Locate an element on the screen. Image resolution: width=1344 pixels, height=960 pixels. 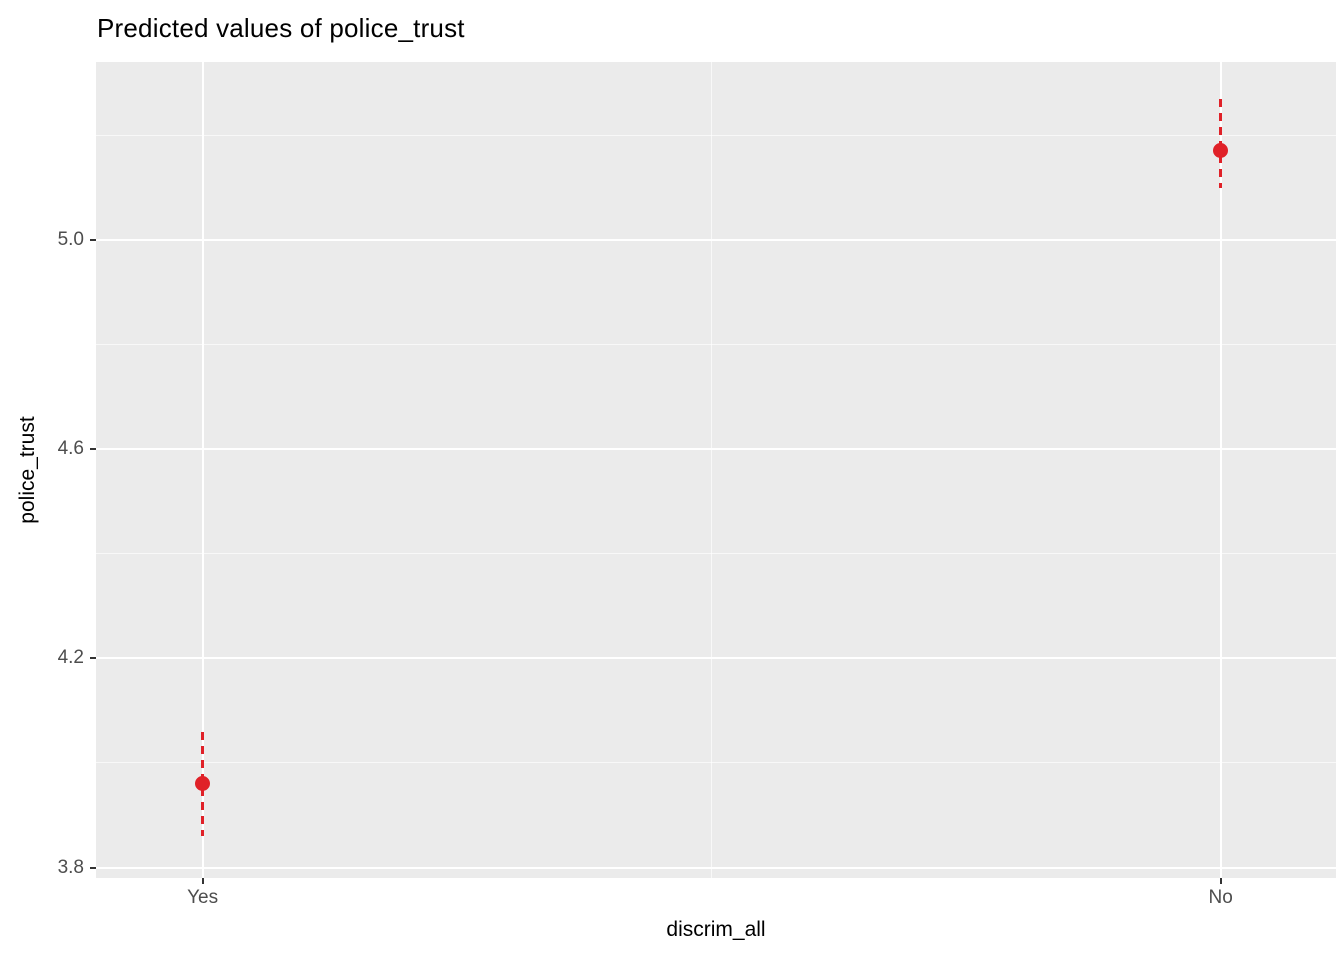
chart-title: Predicted values of police_trust is located at coordinates (281, 28).